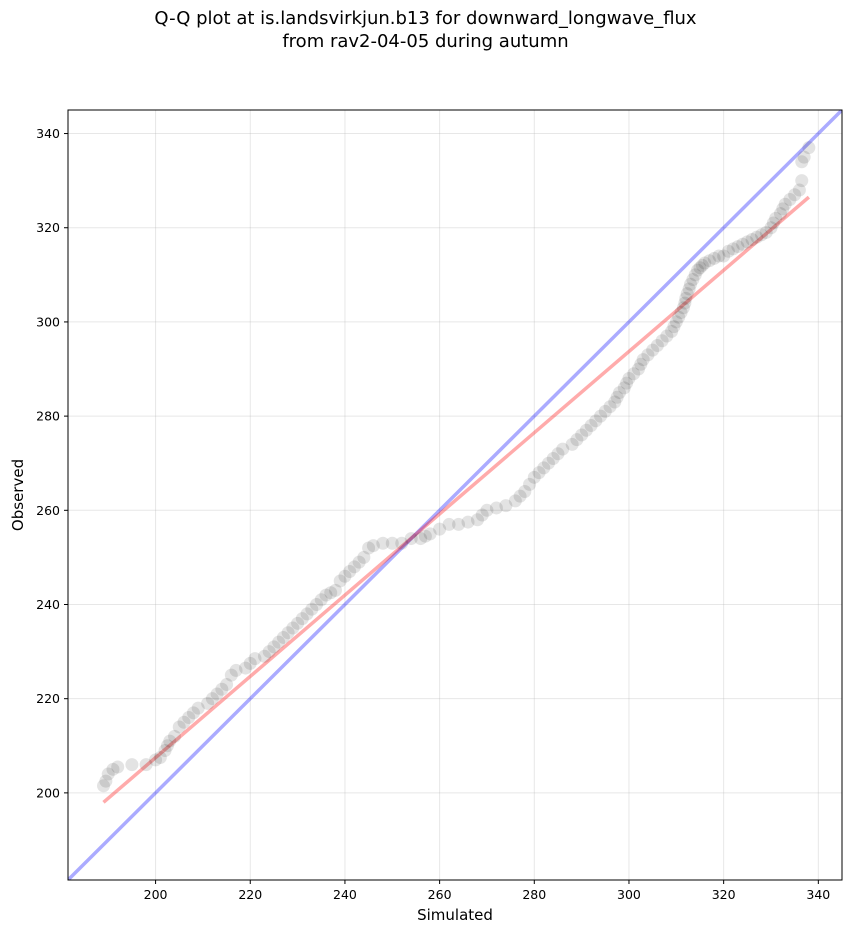 The image size is (851, 934). What do you see at coordinates (48, 133) in the screenshot?
I see `y-tick-label: 340` at bounding box center [48, 133].